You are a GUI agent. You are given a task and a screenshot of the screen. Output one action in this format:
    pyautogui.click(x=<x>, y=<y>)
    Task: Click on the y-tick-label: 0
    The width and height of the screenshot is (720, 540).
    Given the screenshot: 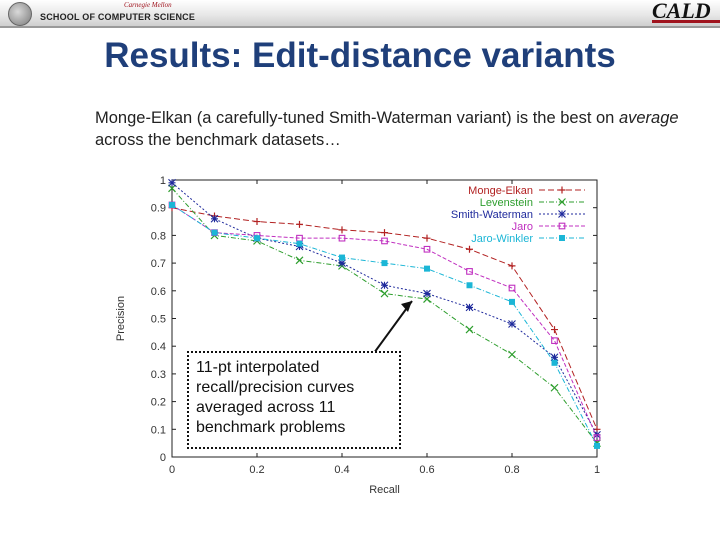 What is the action you would take?
    pyautogui.click(x=163, y=458)
    